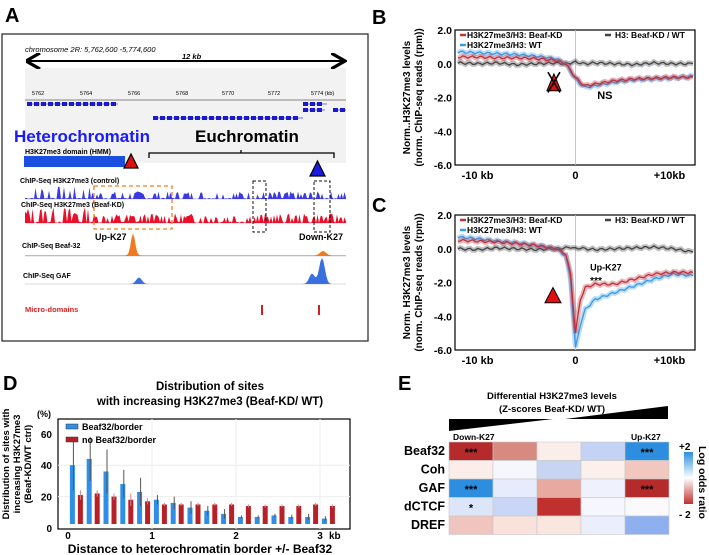 Image resolution: width=709 pixels, height=555 pixels. Describe the element at coordinates (210, 387) in the screenshot. I see `chart-title: Distribution of sites` at that location.